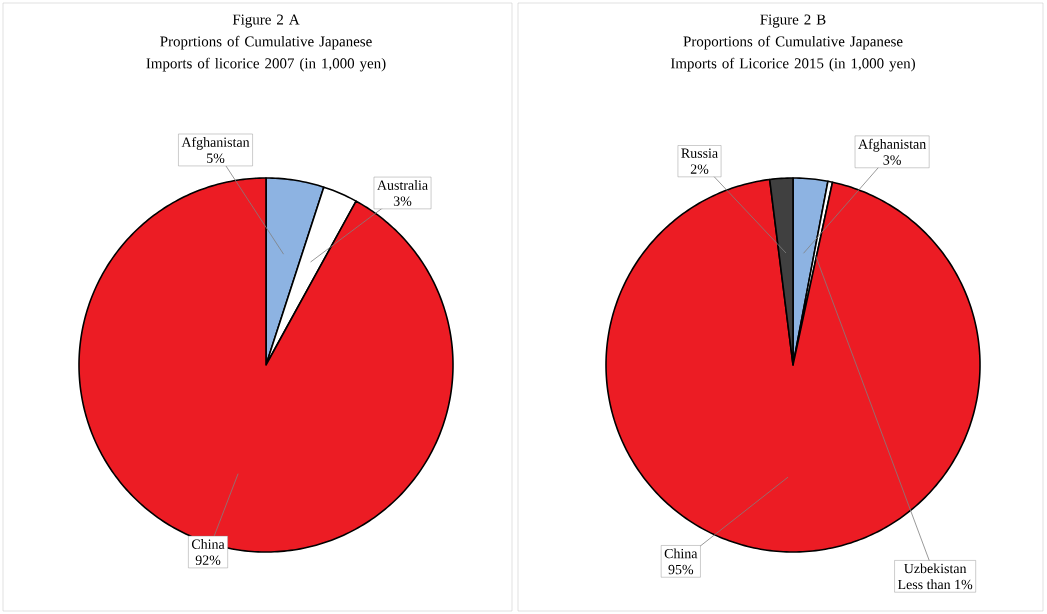 Image resolution: width=1047 pixels, height=614 pixels. Describe the element at coordinates (216, 158) in the screenshot. I see `data-label: 5%` at that location.